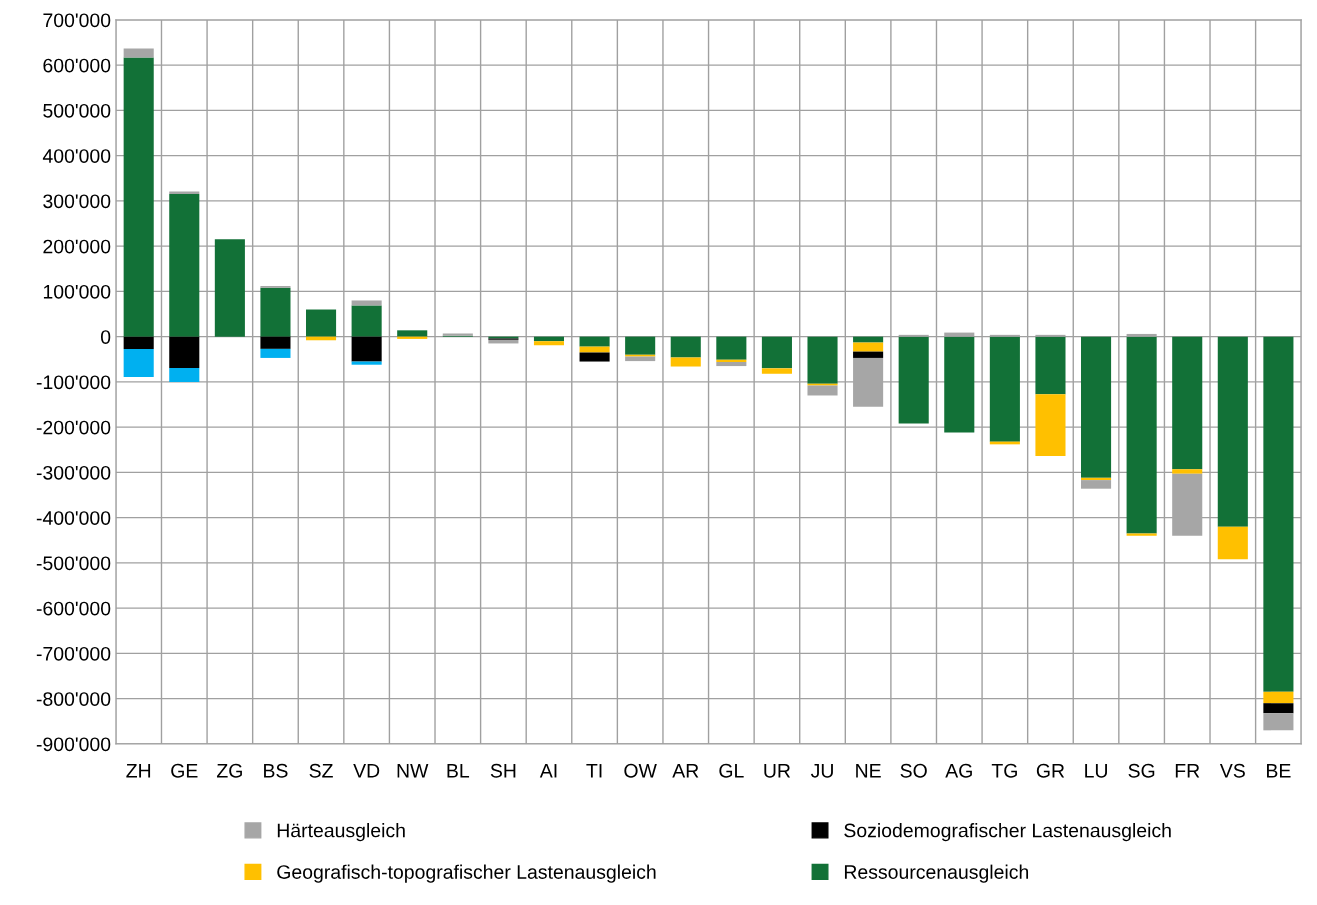  What do you see at coordinates (77, 291) in the screenshot?
I see `y-tick-label: 100'000` at bounding box center [77, 291].